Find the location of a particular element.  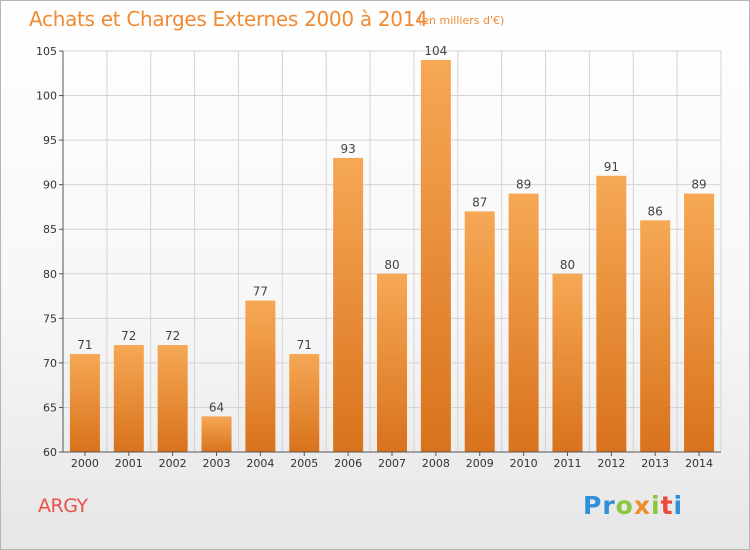

data-label: 77 is located at coordinates (260, 292).